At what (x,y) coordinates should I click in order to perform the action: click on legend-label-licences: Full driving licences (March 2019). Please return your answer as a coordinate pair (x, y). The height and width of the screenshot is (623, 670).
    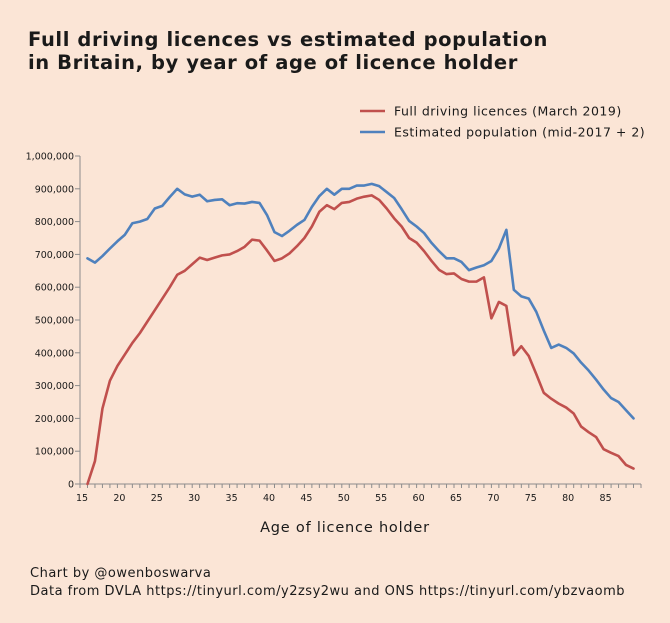
    Looking at the image, I should click on (508, 111).